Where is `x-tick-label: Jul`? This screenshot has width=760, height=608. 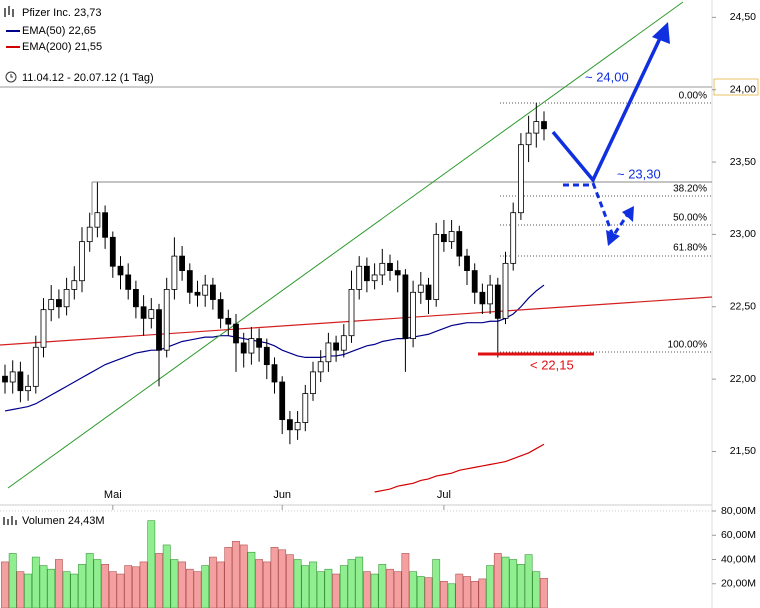
x-tick-label: Jul is located at coordinates (444, 495).